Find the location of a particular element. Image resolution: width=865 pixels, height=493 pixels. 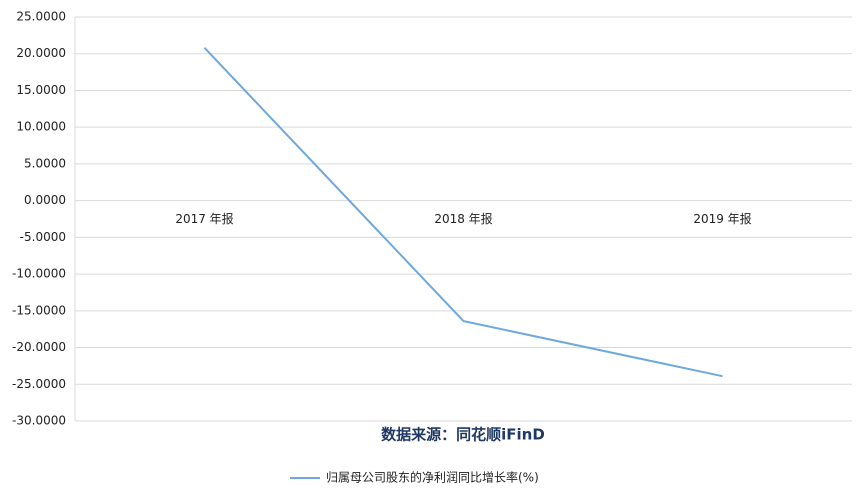

x-tick-label: 2017 年报 is located at coordinates (204, 218).